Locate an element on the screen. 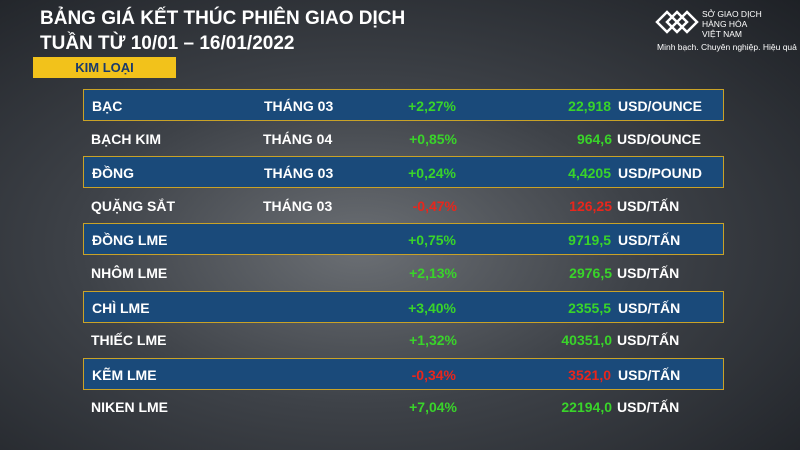 The width and height of the screenshot is (800, 450). price: 2976,5 is located at coordinates (590, 273).